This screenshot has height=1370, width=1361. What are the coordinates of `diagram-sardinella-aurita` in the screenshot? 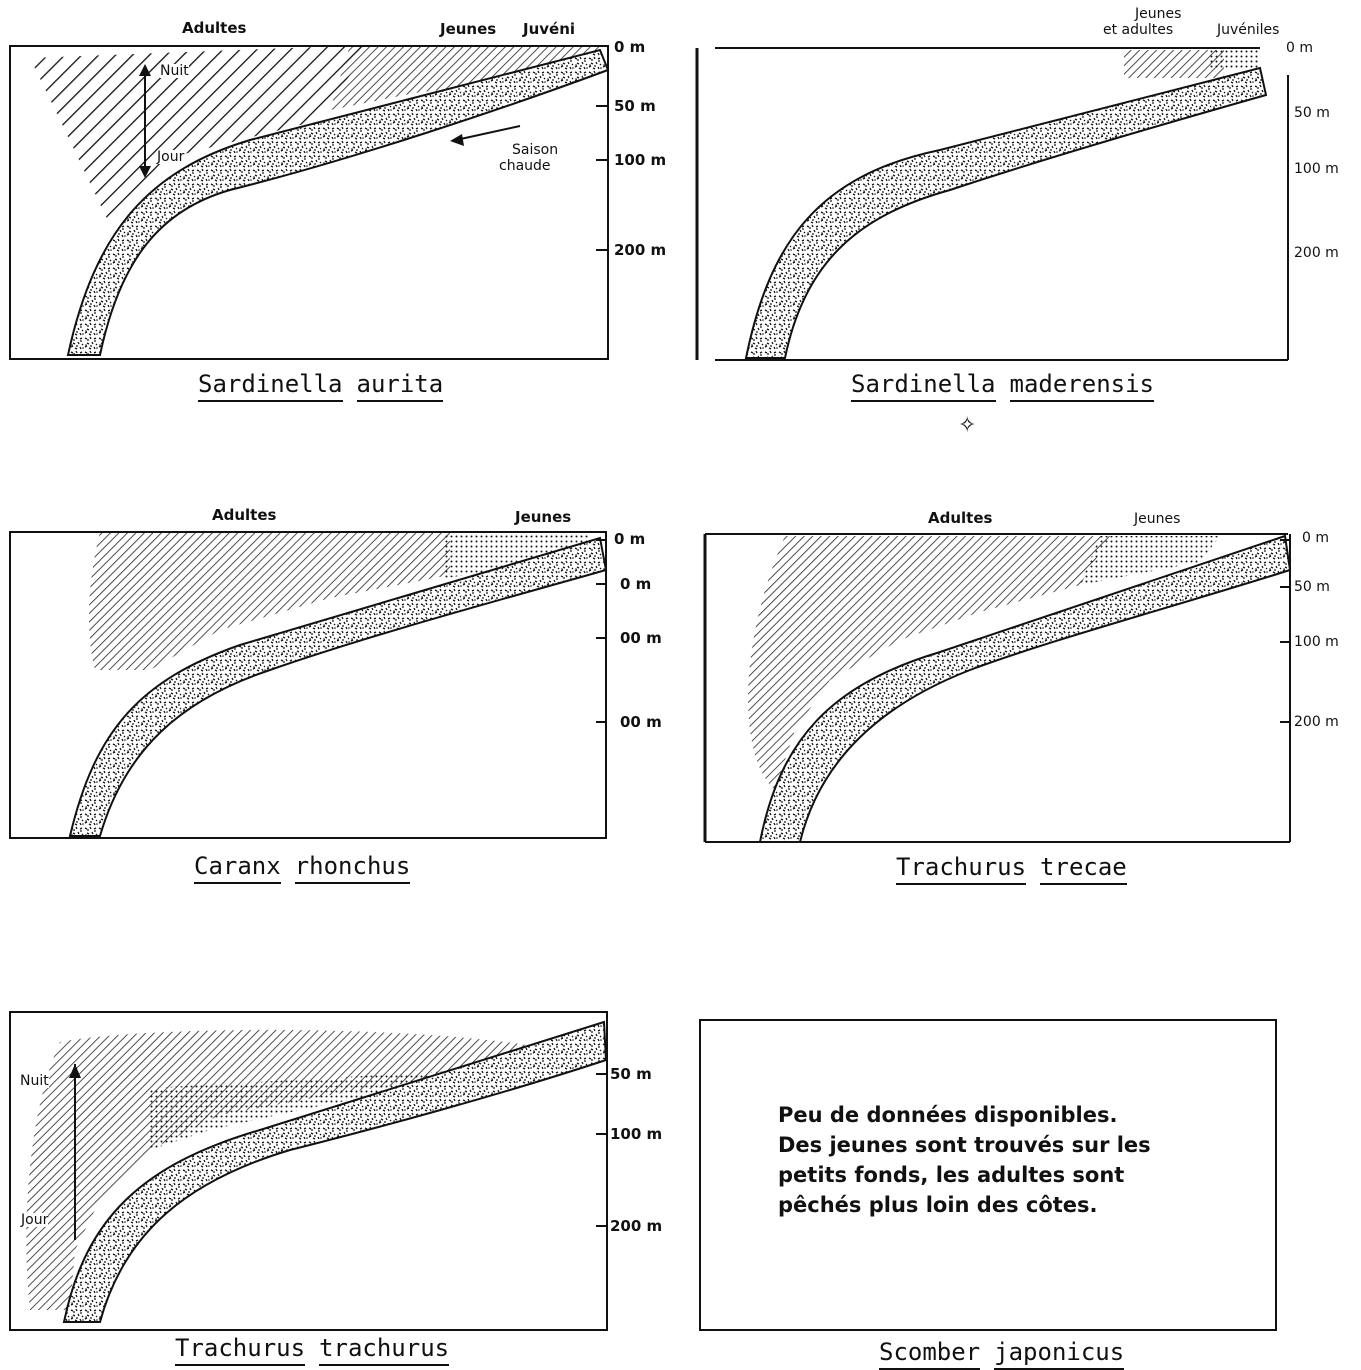 It's located at (309, 202).